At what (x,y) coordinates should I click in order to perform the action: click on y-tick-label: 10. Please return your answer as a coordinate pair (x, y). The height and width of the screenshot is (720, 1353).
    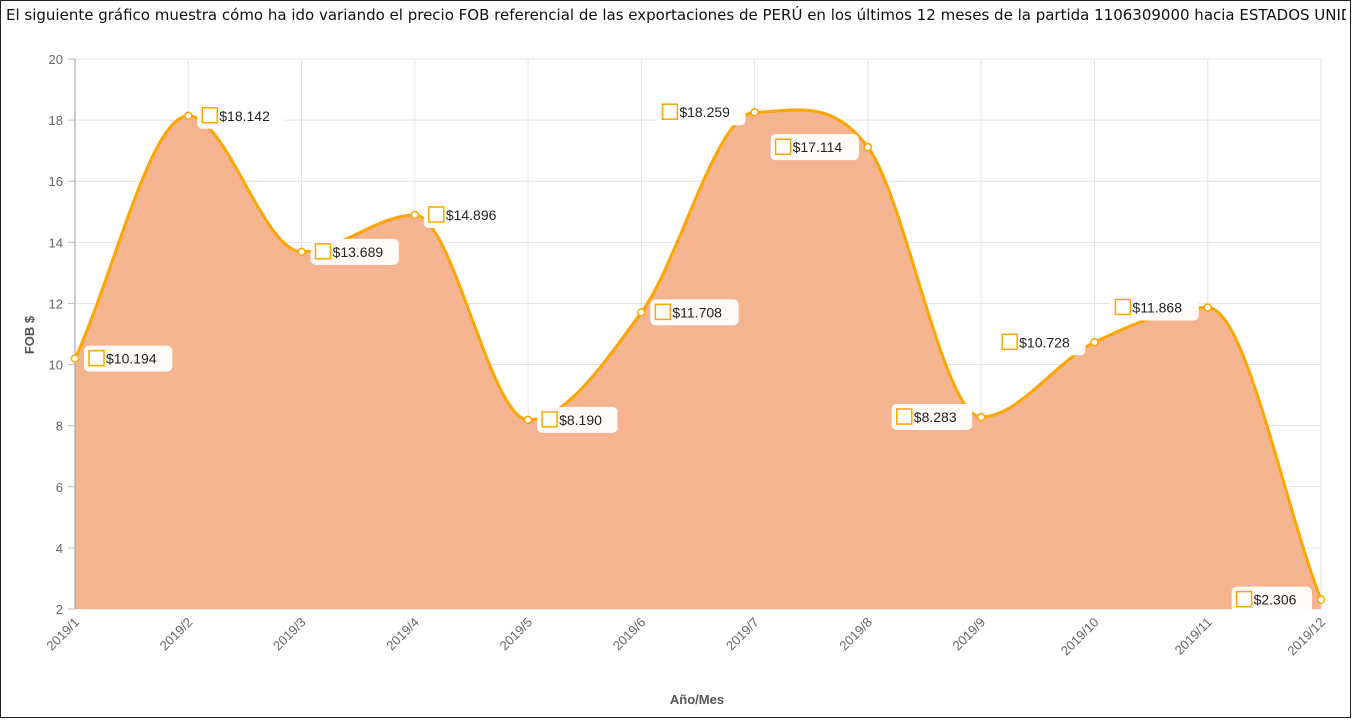
    Looking at the image, I should click on (56, 365).